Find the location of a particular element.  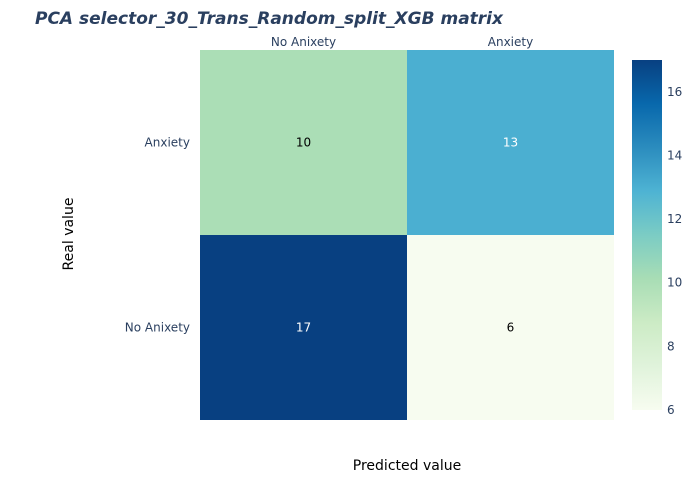

heatmap-cell-value: 17 is located at coordinates (303, 328).